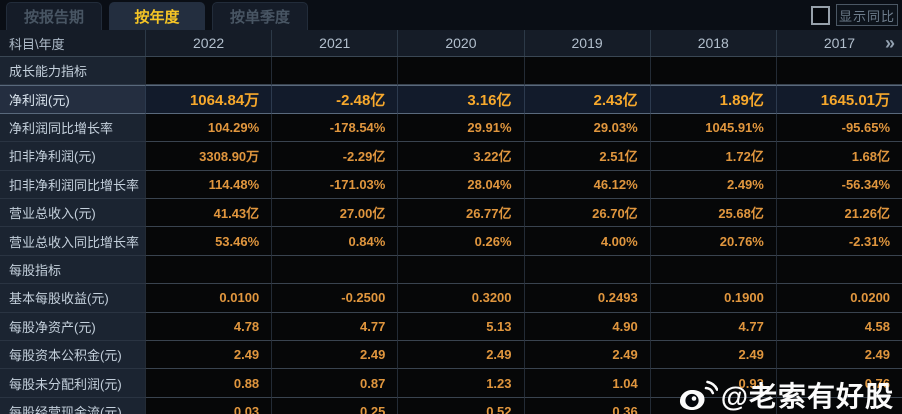  Describe the element at coordinates (889, 43) in the screenshot. I see `more-columns-icon: »` at that location.